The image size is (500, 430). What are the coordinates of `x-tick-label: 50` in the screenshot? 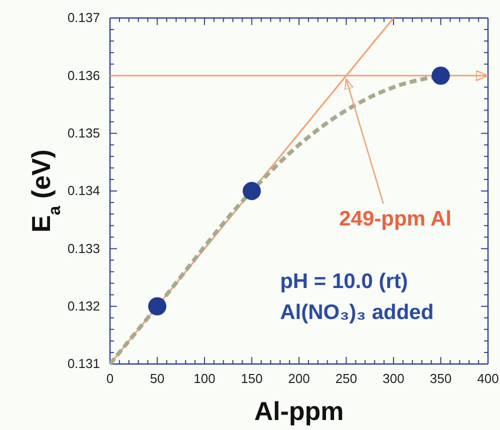 It's located at (157, 378).